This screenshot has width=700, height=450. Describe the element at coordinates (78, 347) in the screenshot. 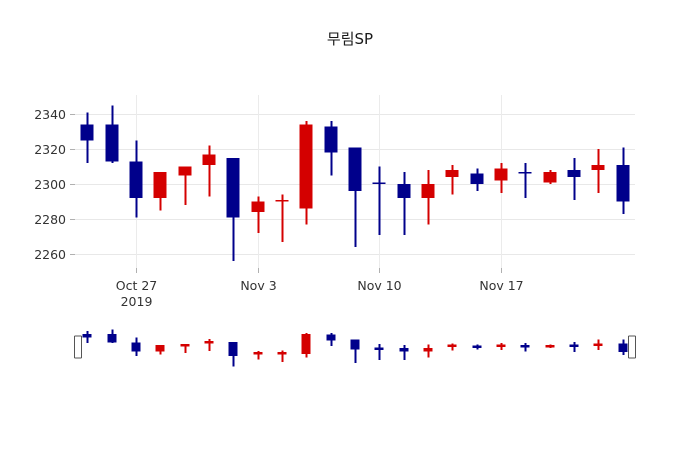

I see `left-range-handle` at that location.